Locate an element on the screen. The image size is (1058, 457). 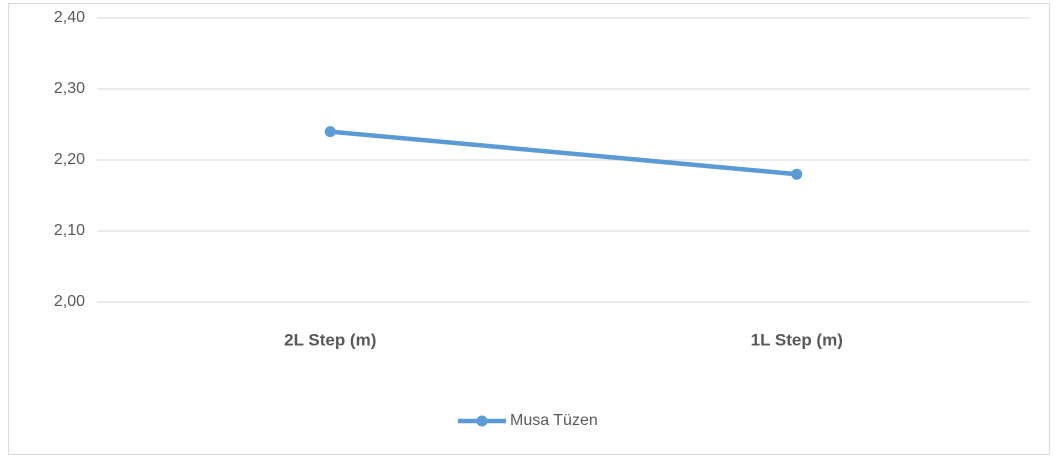
y-tick-label: 2,20 is located at coordinates (69, 159).